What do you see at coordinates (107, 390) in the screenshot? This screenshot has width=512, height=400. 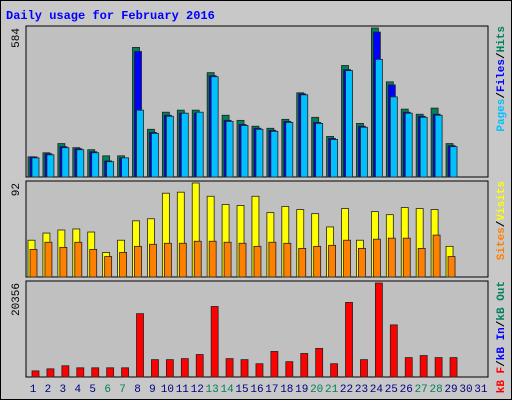 I see `x-tick-label: 6` at bounding box center [107, 390].